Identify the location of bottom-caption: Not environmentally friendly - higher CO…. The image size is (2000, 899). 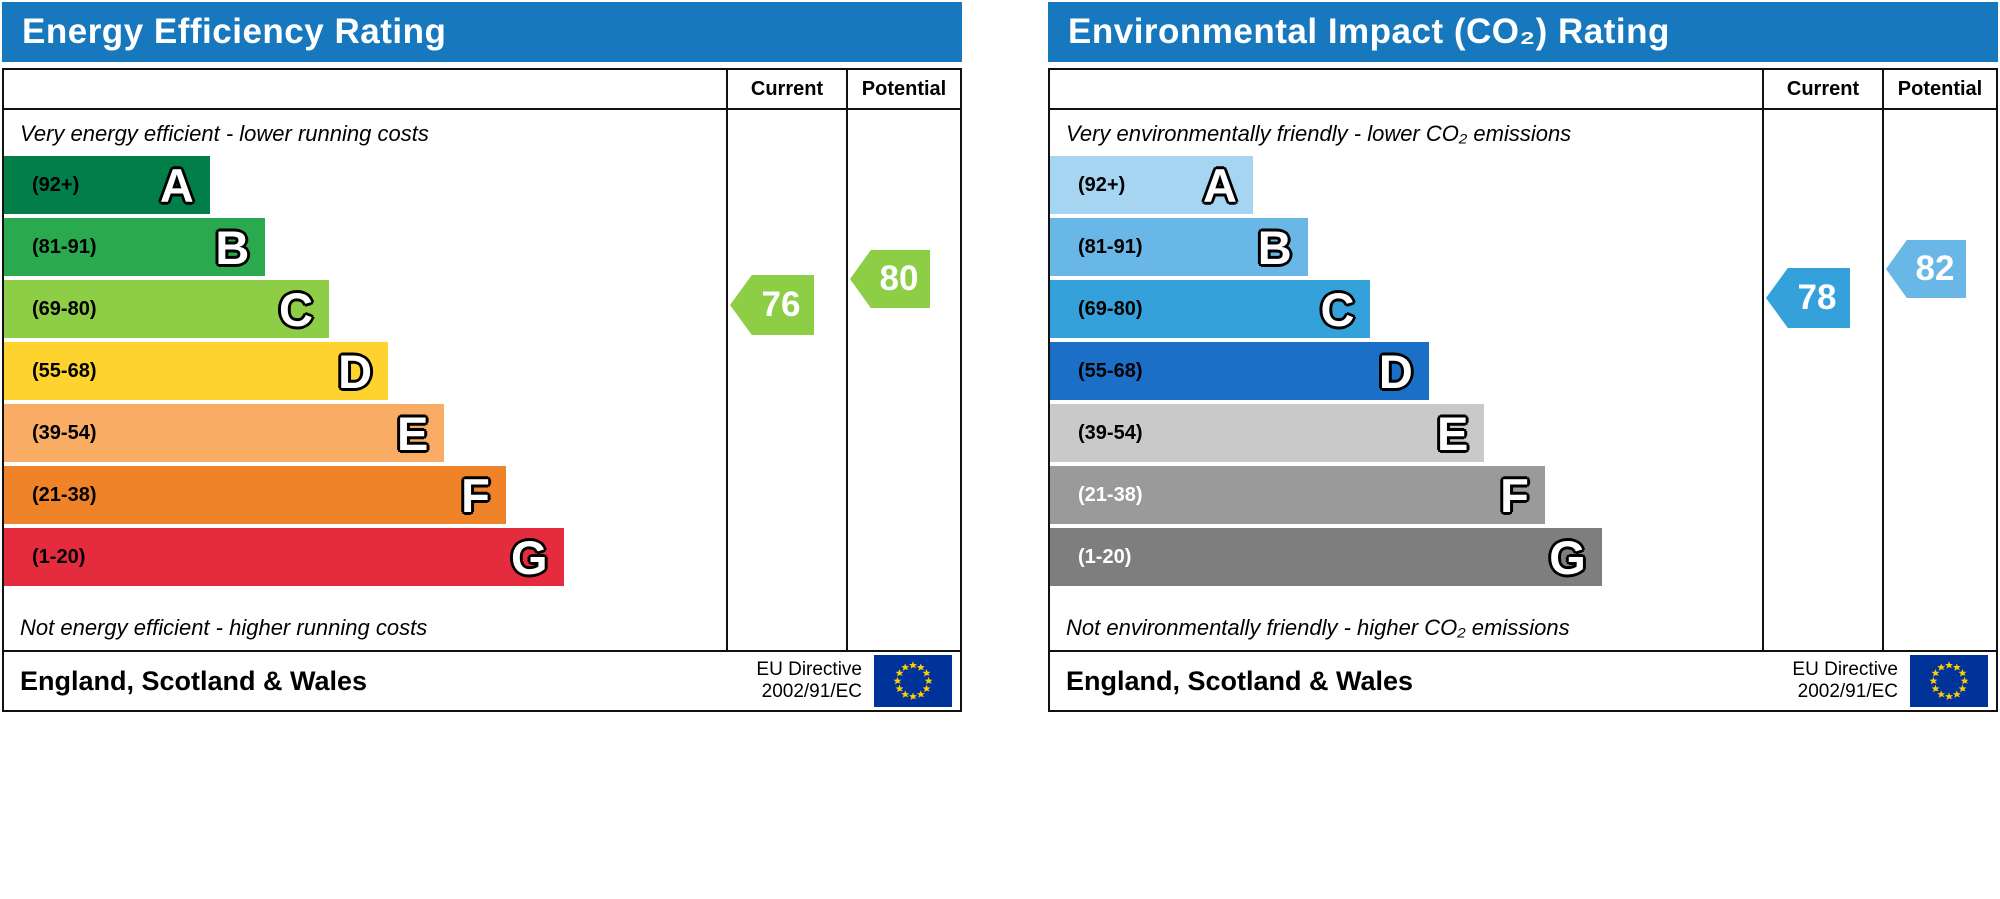
(1318, 627).